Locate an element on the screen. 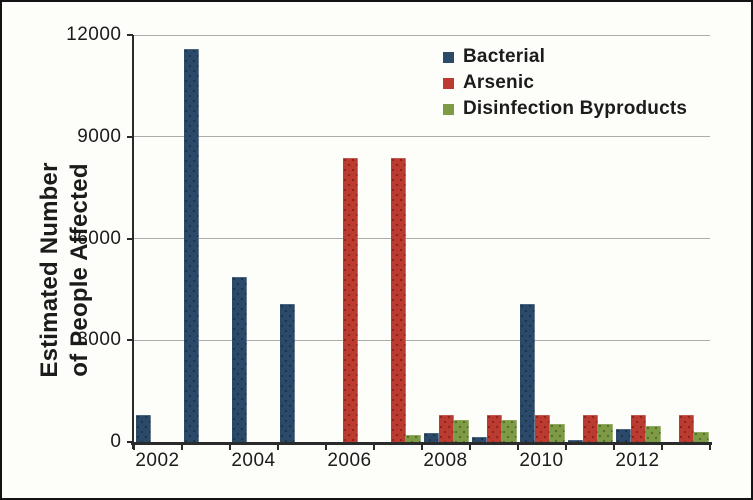 Image resolution: width=753 pixels, height=500 pixels. bar-bacterial-2009 is located at coordinates (479, 439).